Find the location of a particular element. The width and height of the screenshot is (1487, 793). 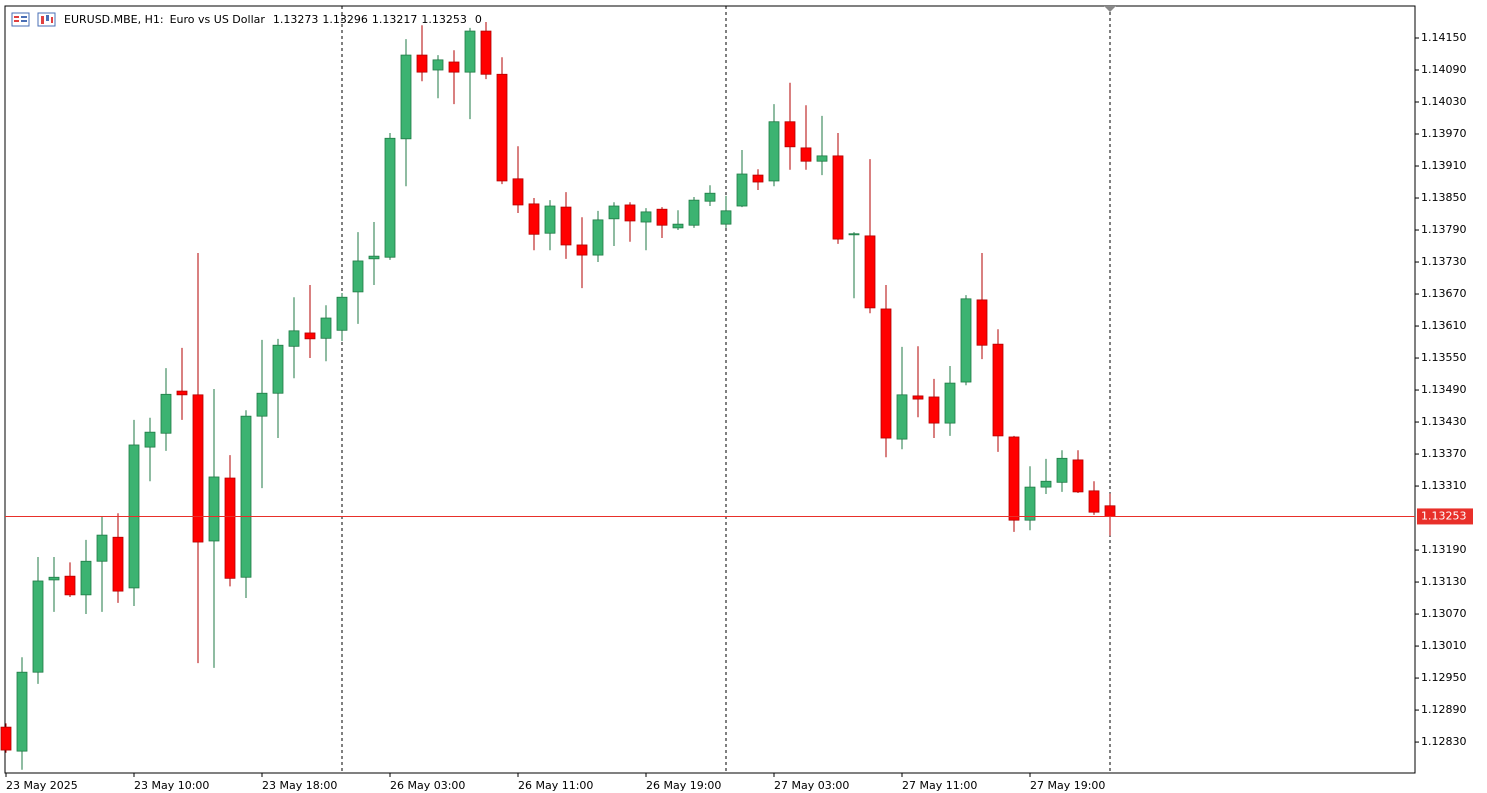

description: Euro vs US Dollar is located at coordinates (218, 19).